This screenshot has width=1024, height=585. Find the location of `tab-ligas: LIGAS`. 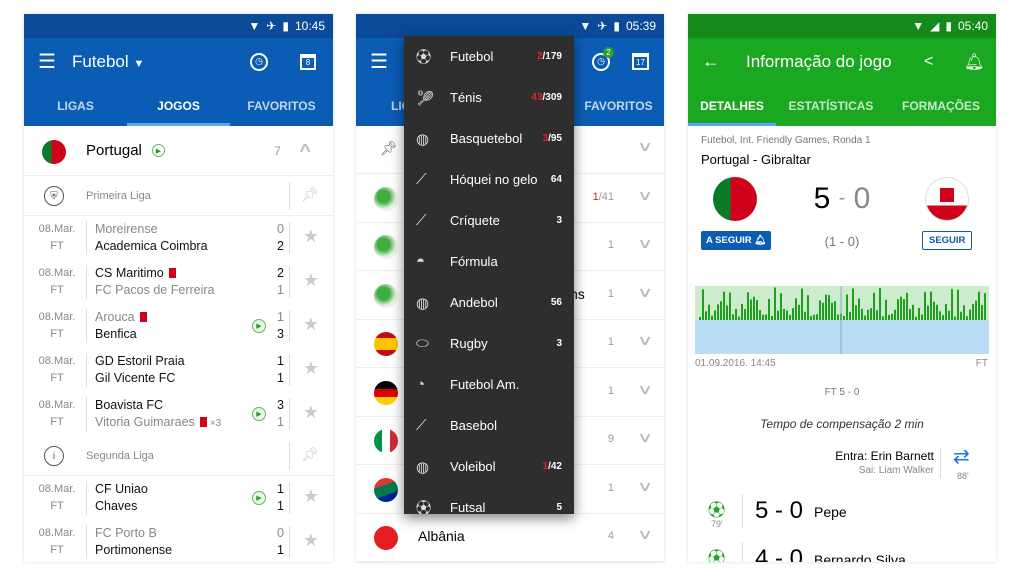

tab-ligas: LIGAS is located at coordinates (75, 105).